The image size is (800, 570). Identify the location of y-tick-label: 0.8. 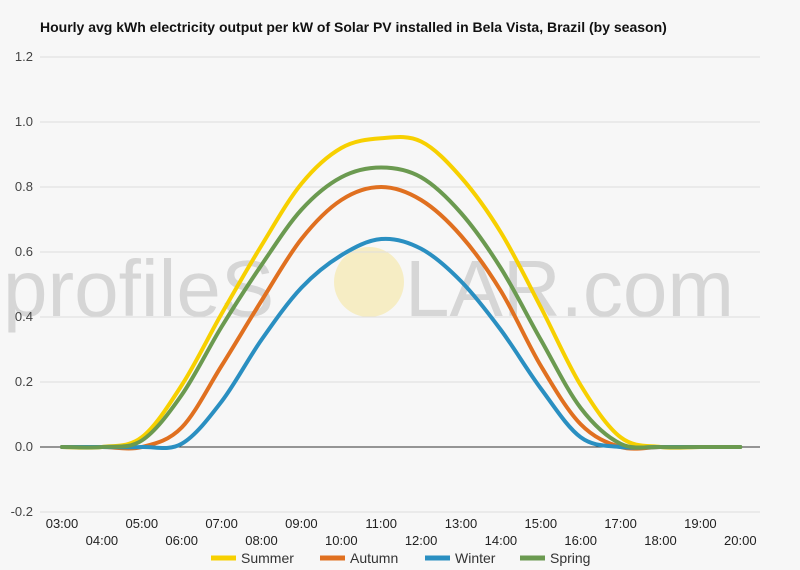
(24, 186).